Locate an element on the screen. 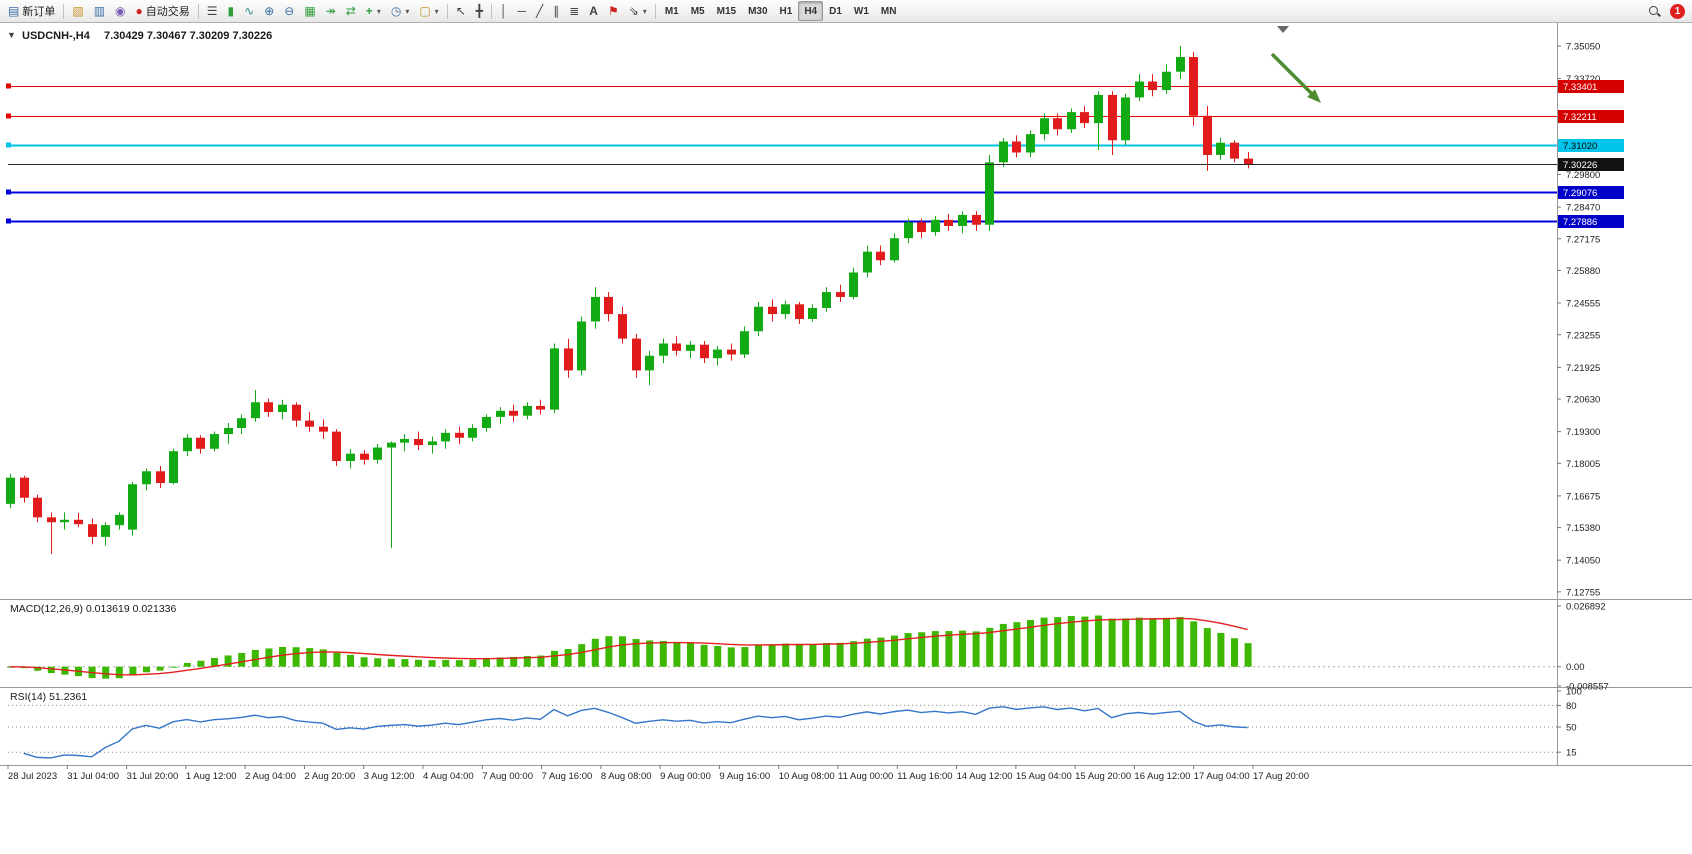  indicators-button: + ▾ is located at coordinates (373, 11).